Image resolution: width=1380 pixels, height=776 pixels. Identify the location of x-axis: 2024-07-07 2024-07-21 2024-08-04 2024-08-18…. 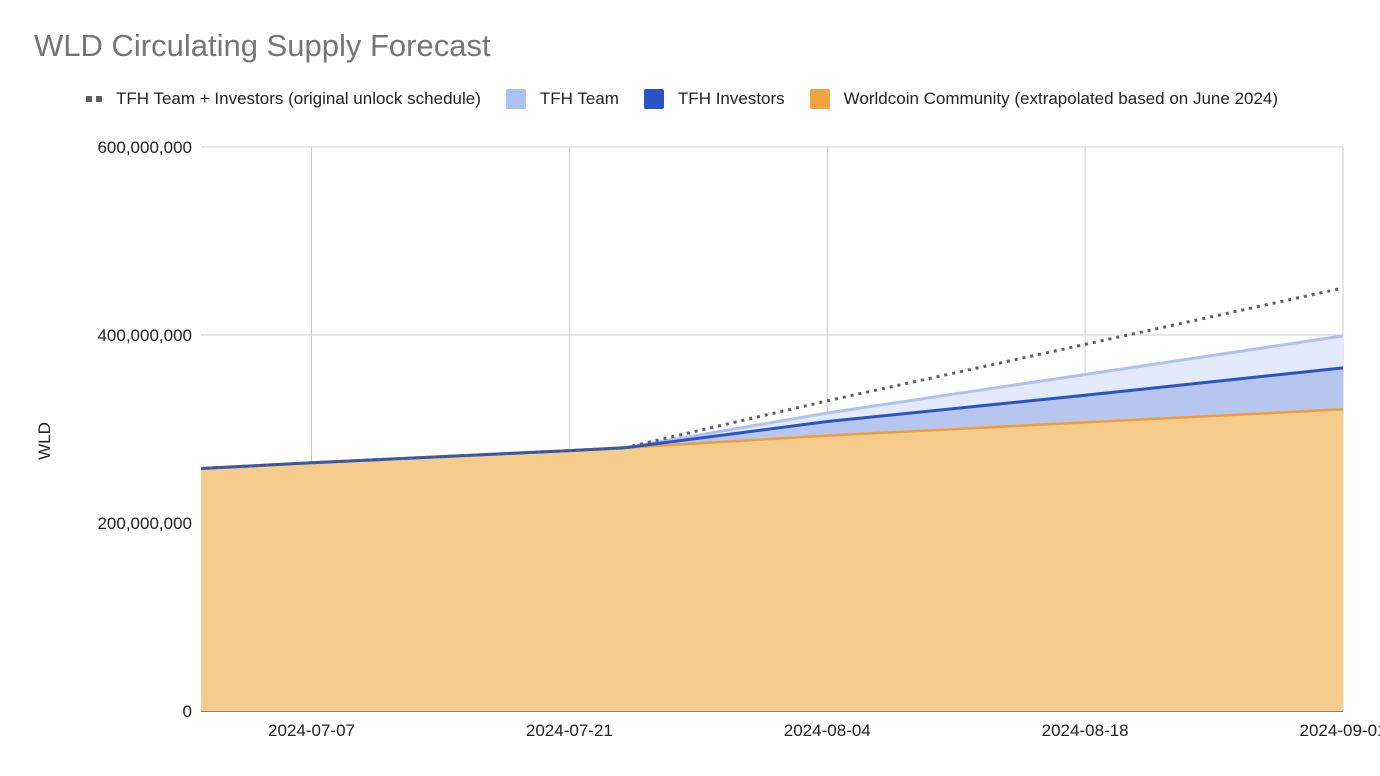
(824, 730).